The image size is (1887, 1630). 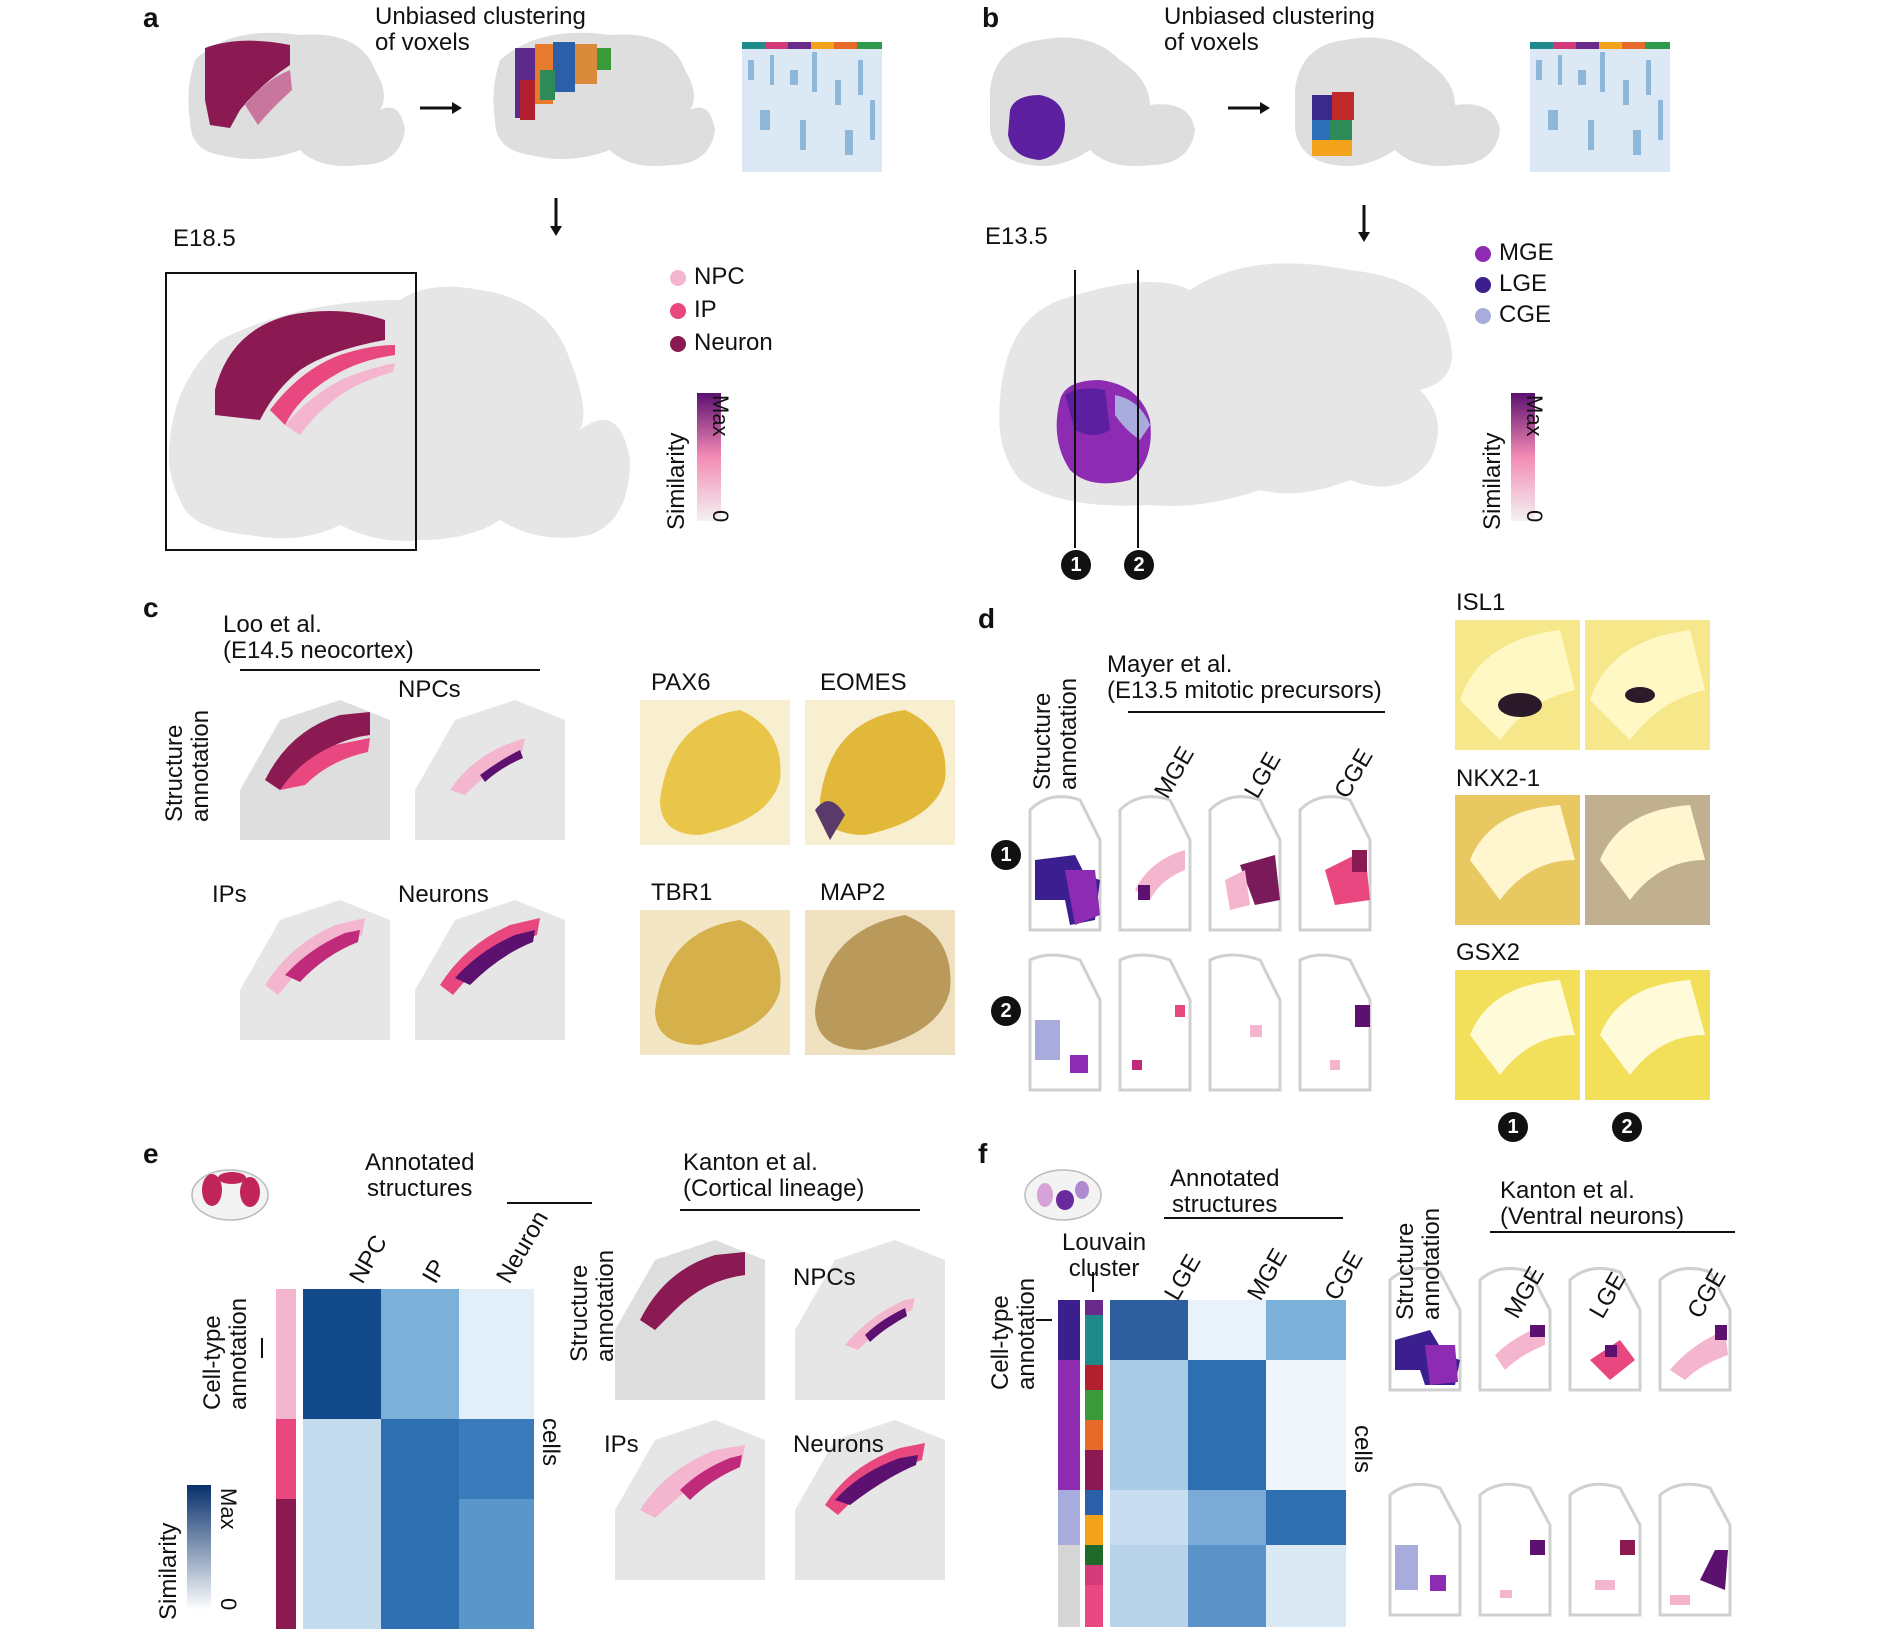 What do you see at coordinates (719, 276) in the screenshot?
I see `legend-label: NPC` at bounding box center [719, 276].